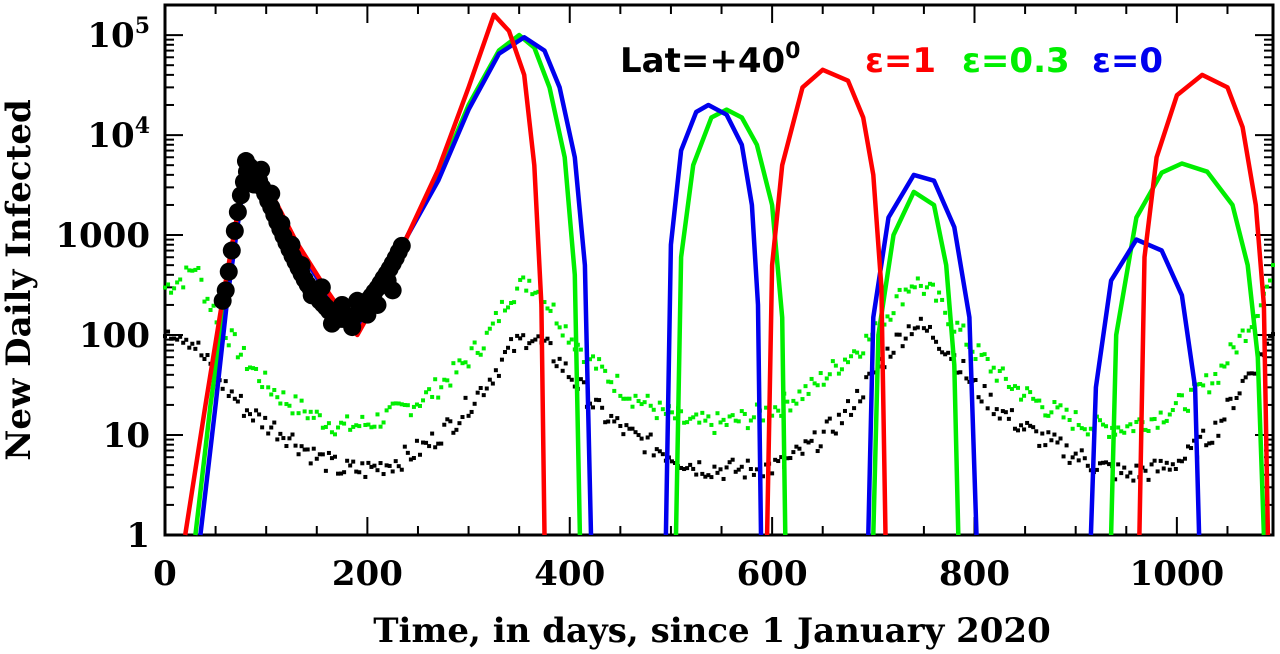 Image resolution: width=1280 pixels, height=654 pixels. I want to click on y-tick-base: 10, so click(110, 136).